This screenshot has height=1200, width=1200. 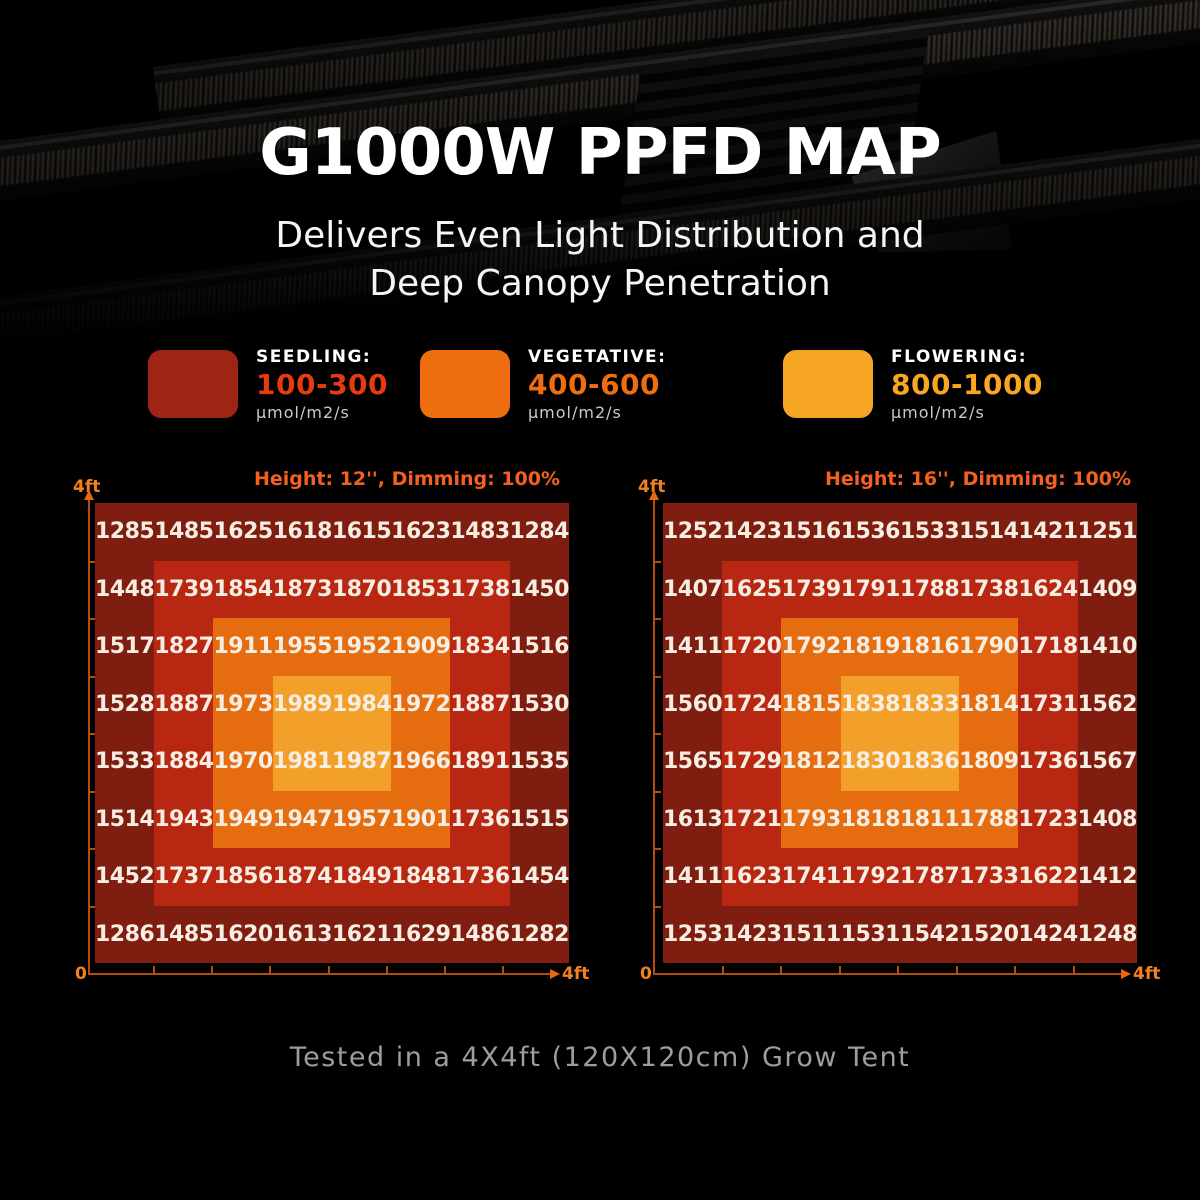 What do you see at coordinates (870, 819) in the screenshot?
I see `ppfd-cell: 1818` at bounding box center [870, 819].